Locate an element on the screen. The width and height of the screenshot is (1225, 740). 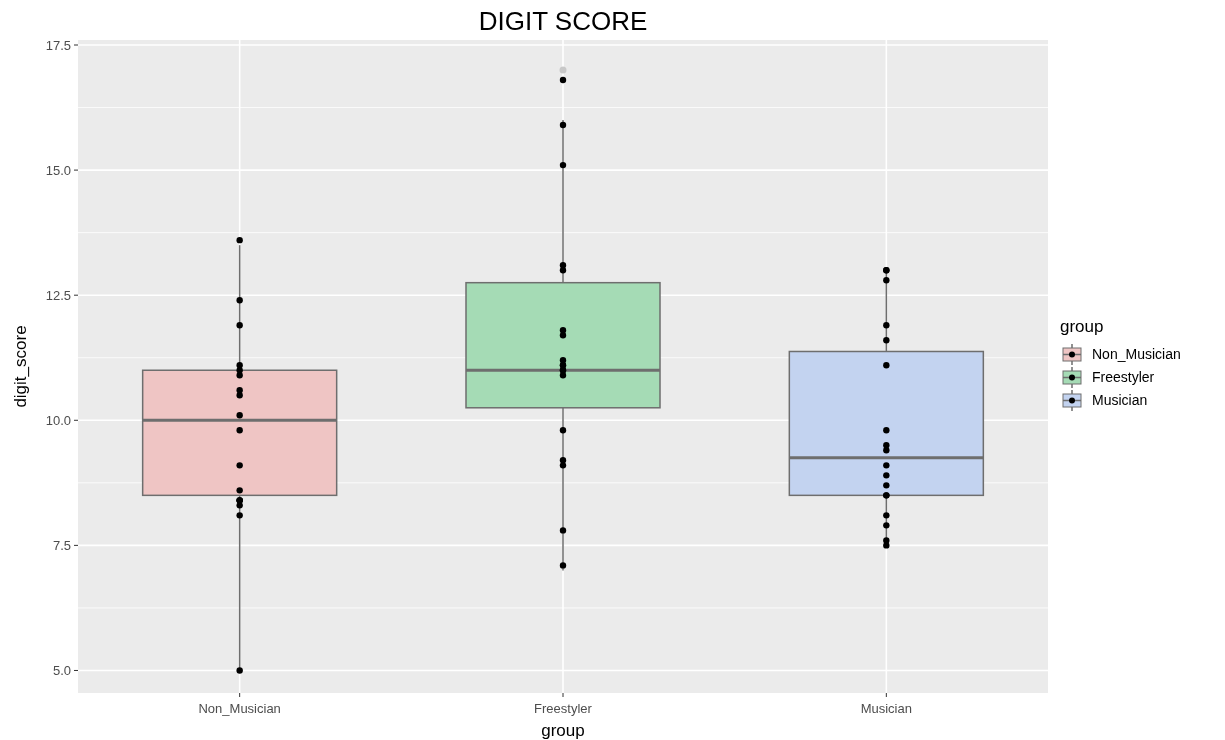
legend-title: group is located at coordinates (1082, 326).